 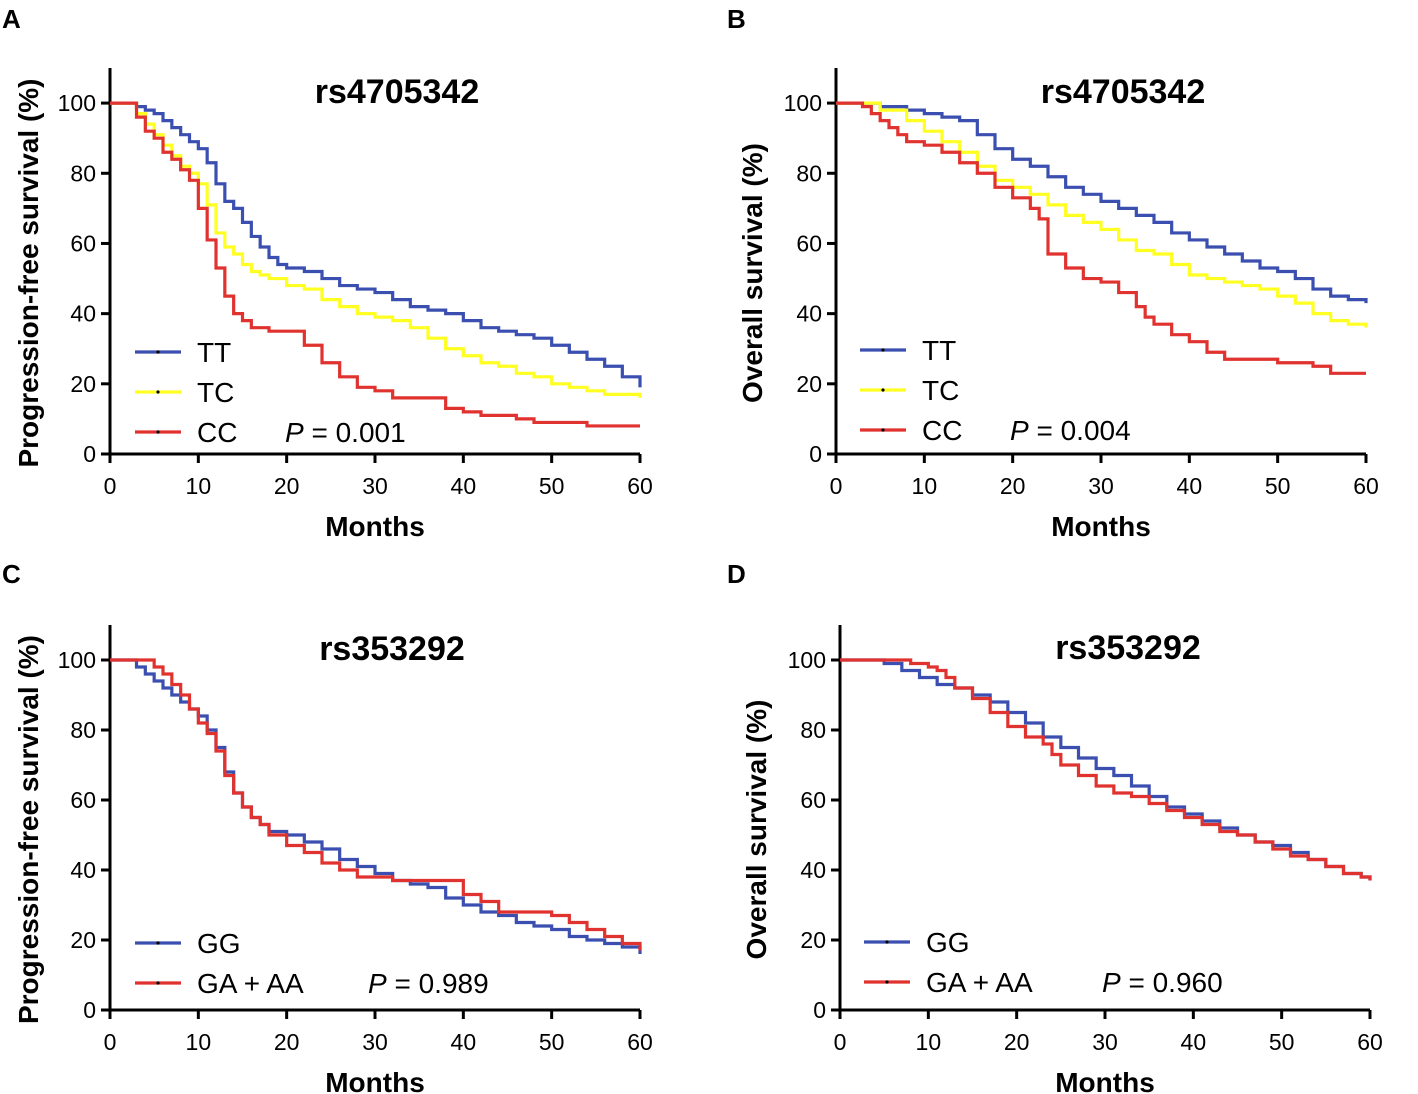 I want to click on panel-letter: C, so click(x=11, y=574).